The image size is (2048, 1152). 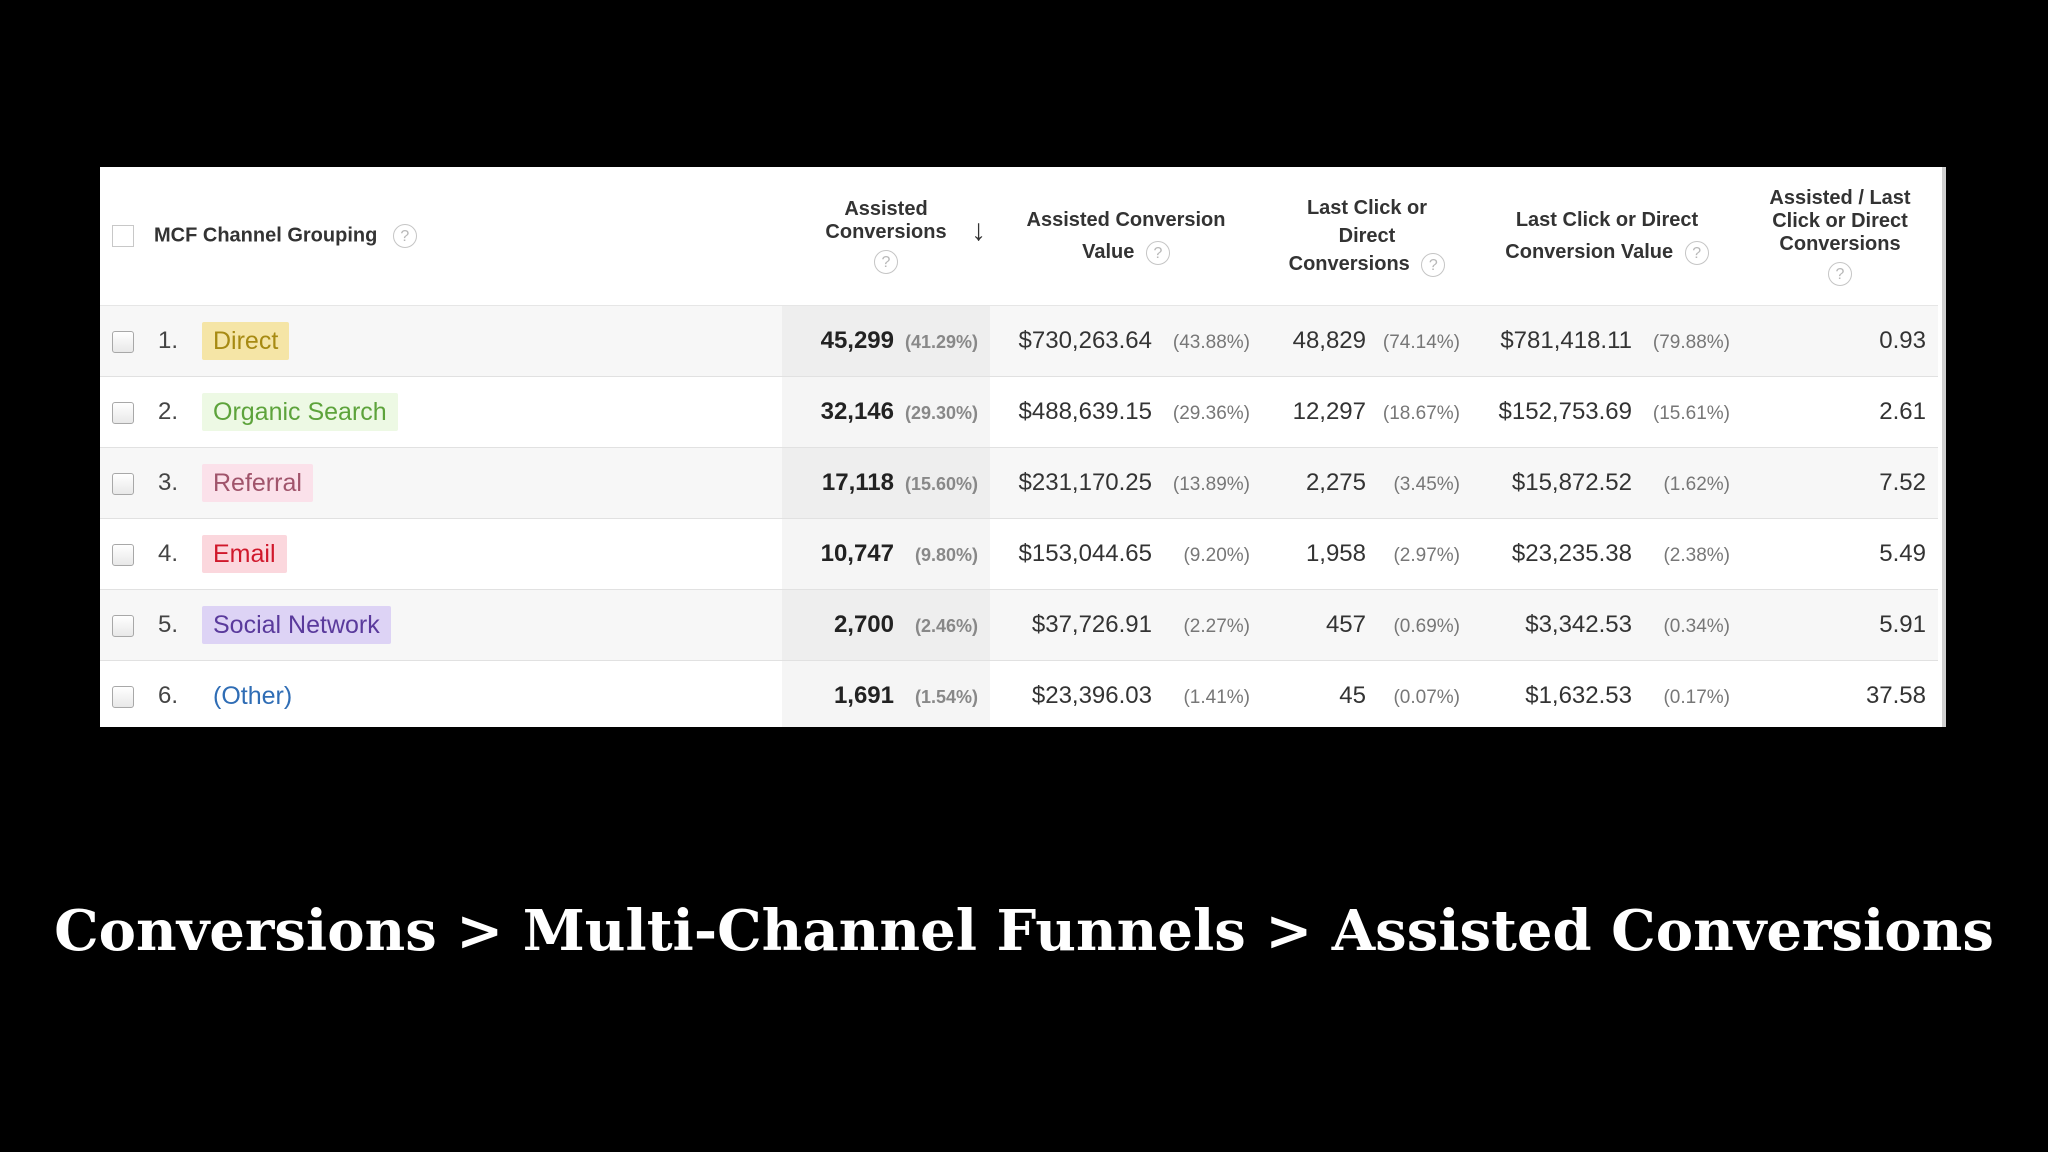 What do you see at coordinates (941, 413) in the screenshot?
I see `assisted-conversions-percent: (29.30%)` at bounding box center [941, 413].